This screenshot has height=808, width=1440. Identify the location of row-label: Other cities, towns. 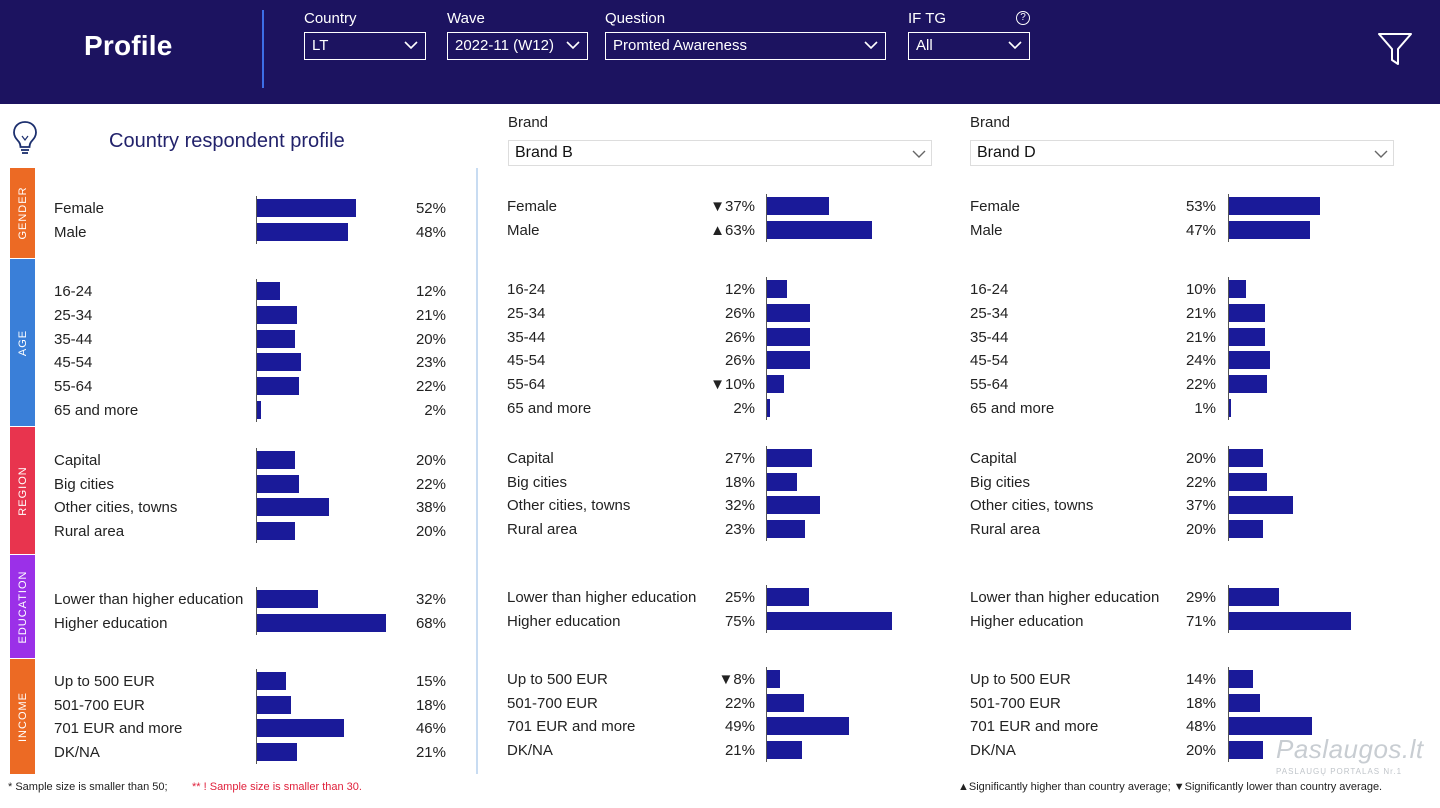
(569, 505).